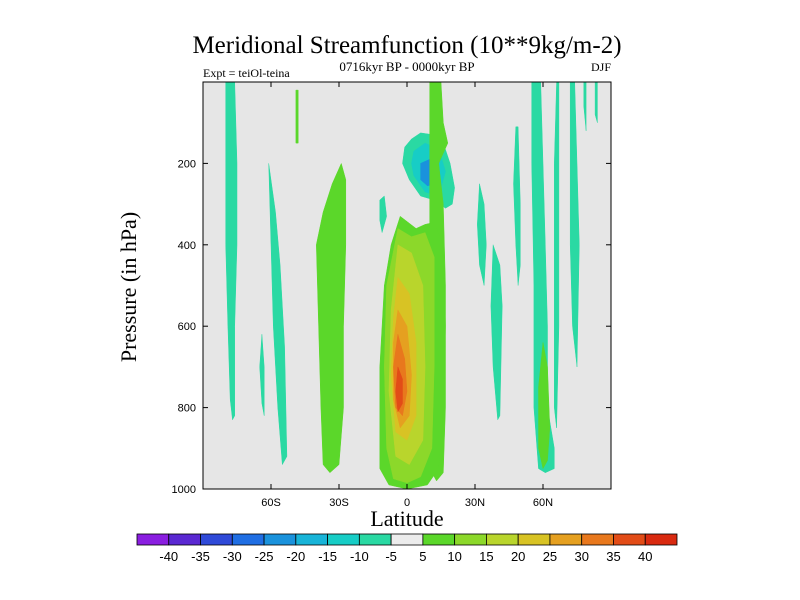 This screenshot has width=800, height=600. I want to click on colorbar-label: 10, so click(454, 556).